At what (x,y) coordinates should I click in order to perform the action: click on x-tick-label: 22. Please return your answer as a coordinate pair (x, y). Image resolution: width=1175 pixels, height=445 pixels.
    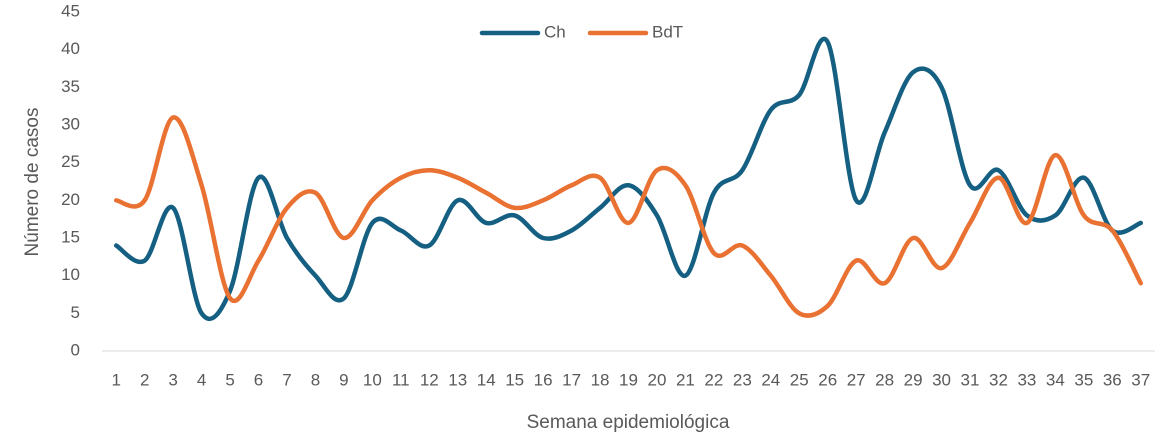
    Looking at the image, I should click on (713, 379).